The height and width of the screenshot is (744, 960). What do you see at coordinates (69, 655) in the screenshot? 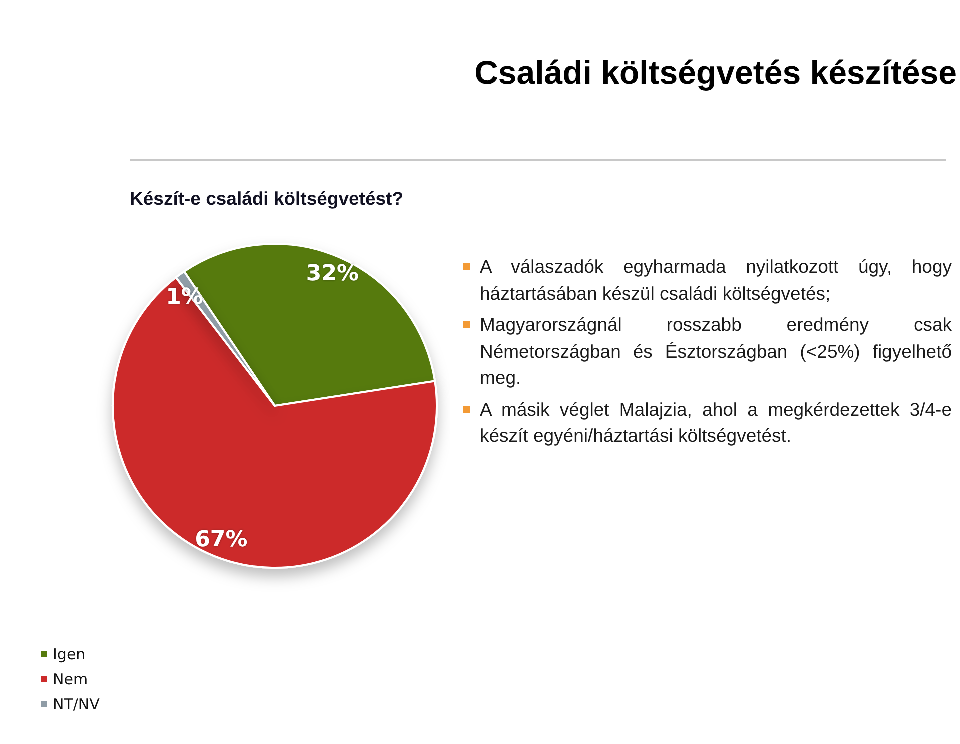
I see `legend-label: Igen` at bounding box center [69, 655].